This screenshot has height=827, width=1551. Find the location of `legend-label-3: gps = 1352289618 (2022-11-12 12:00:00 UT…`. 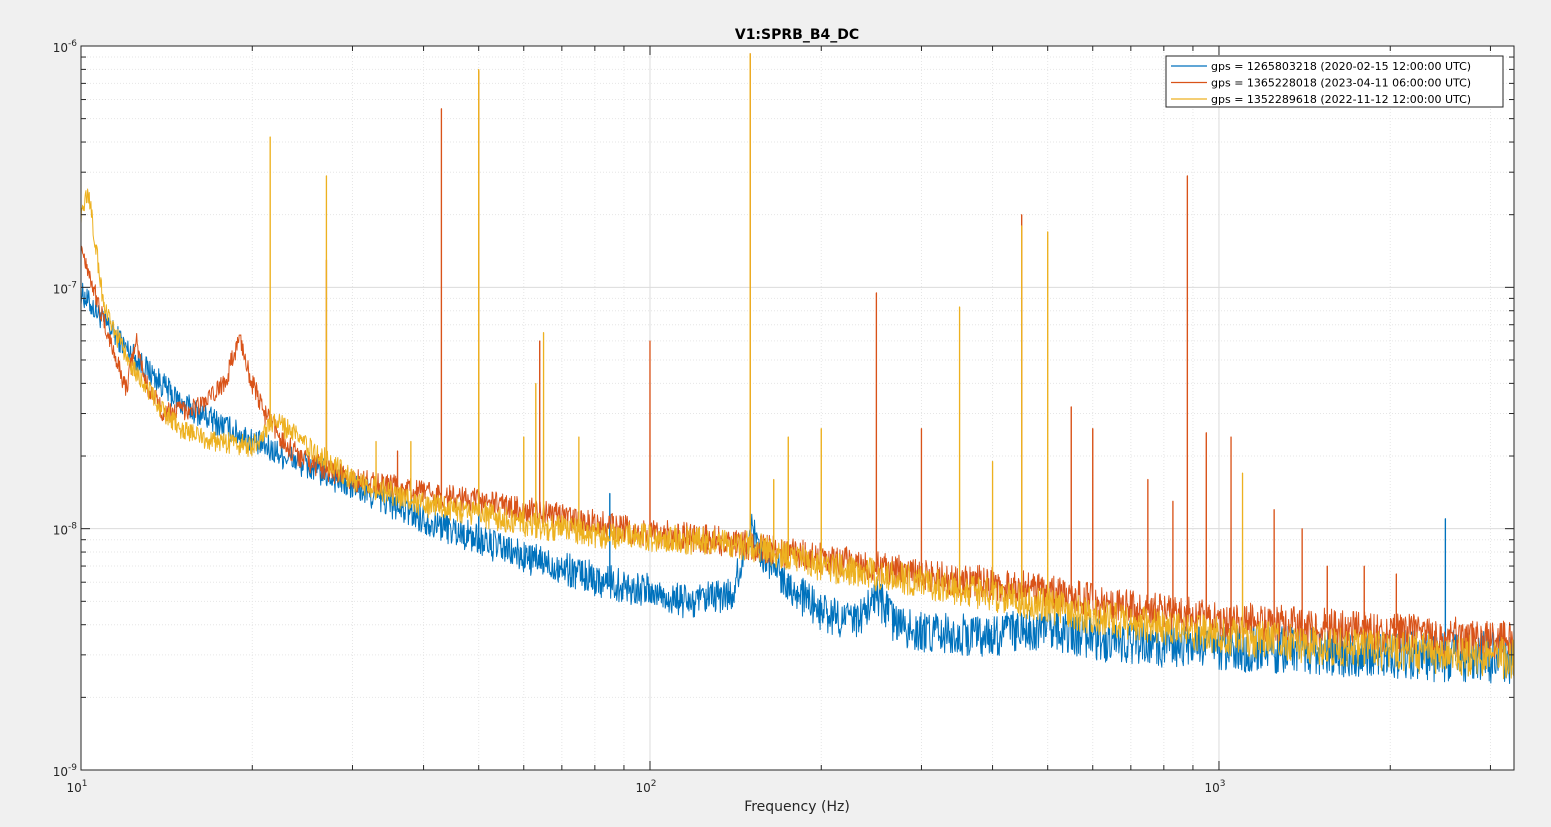

legend-label-3: gps = 1352289618 (2022-11-12 12:00:00 UT… is located at coordinates (1341, 99).